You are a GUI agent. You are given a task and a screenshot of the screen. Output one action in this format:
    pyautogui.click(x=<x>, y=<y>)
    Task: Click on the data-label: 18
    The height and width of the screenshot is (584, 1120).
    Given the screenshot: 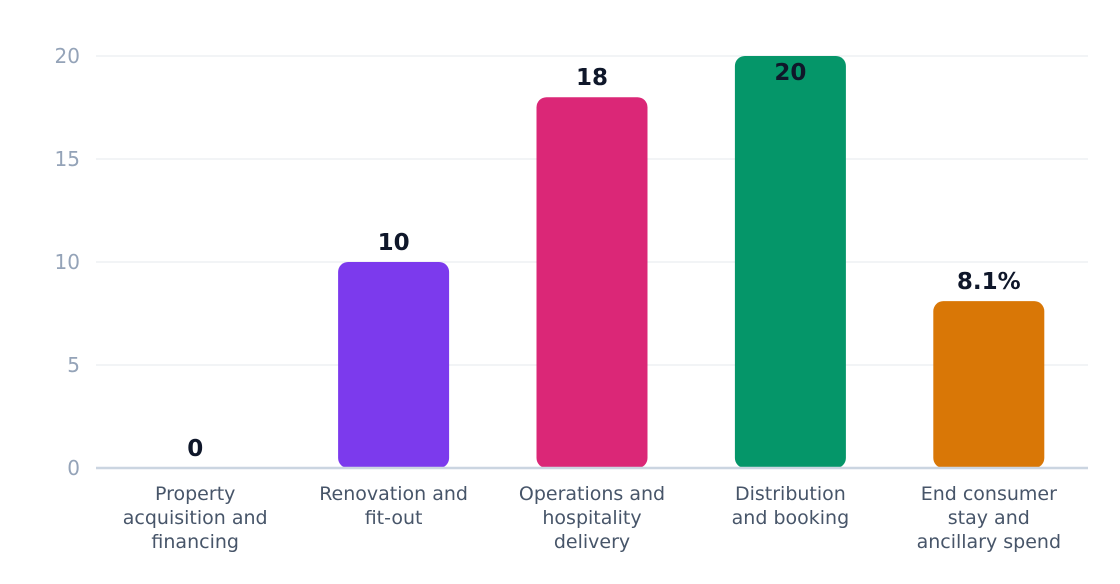 What is the action you would take?
    pyautogui.click(x=592, y=78)
    